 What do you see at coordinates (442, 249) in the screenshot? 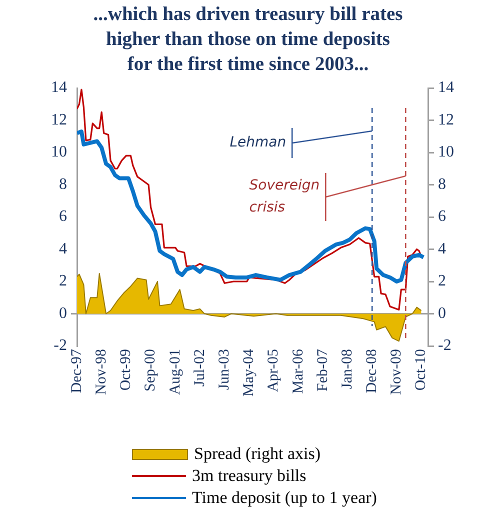
I see `y2-tick-label: 4` at bounding box center [442, 249].